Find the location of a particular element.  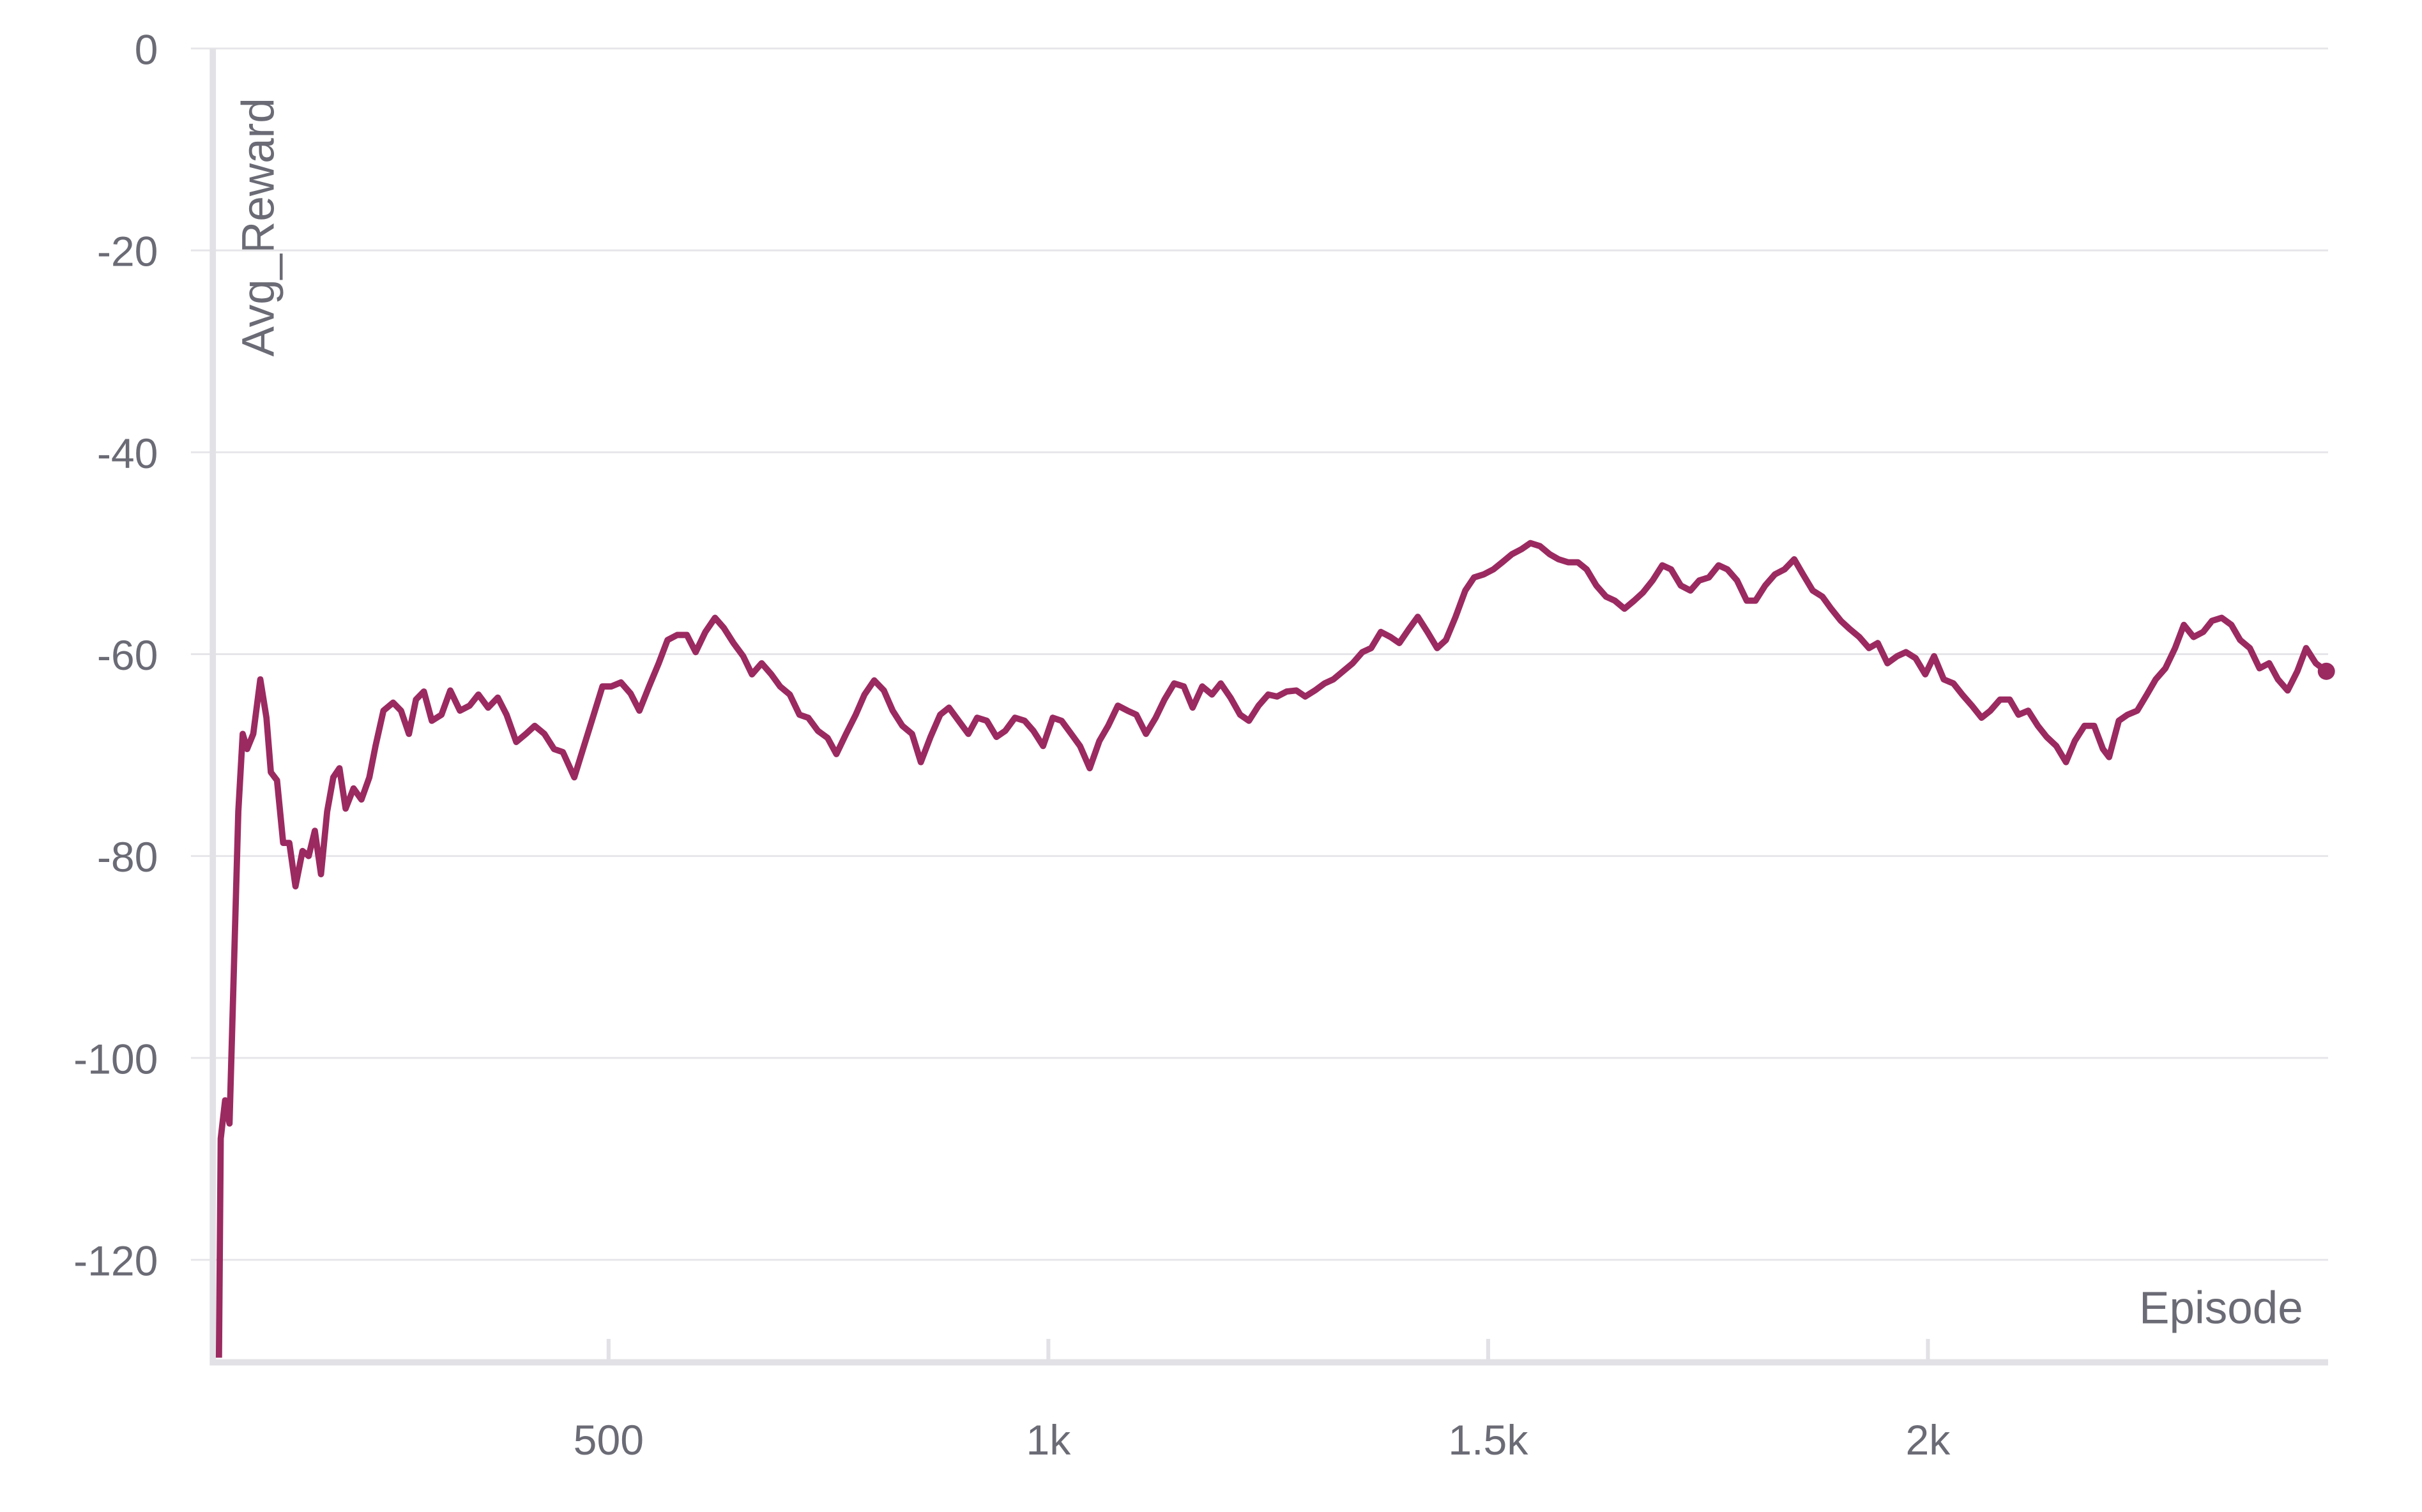

end-point is located at coordinates (2326, 671).